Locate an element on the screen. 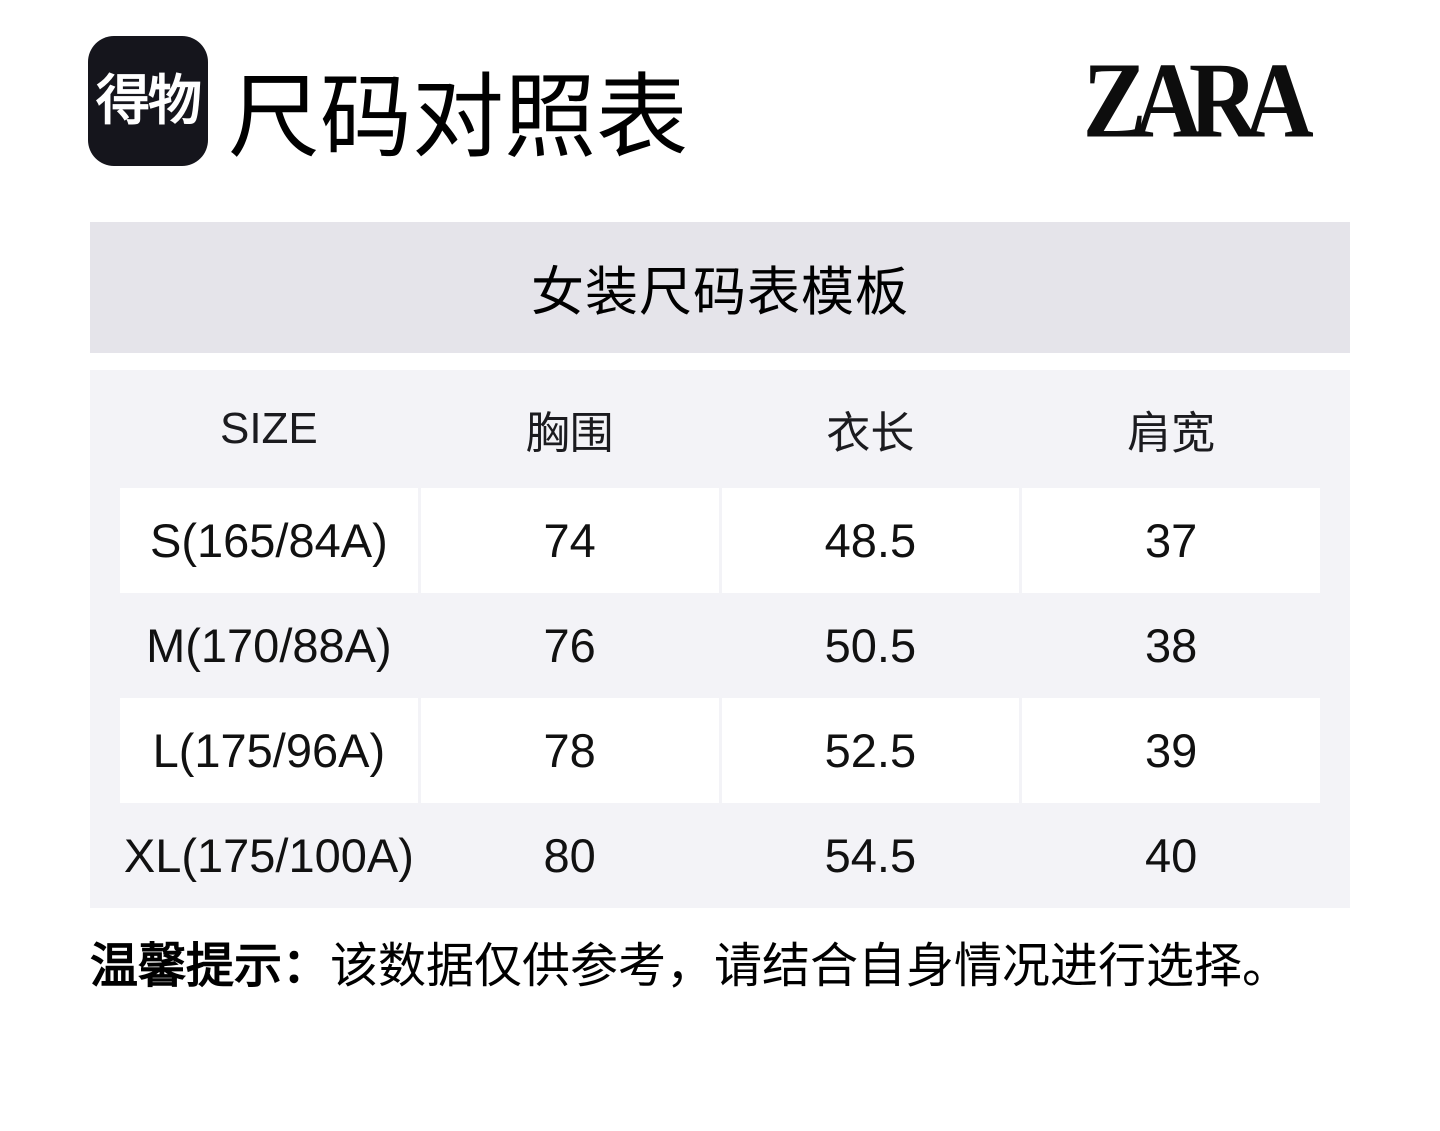  table-row: S(165/84A) 74 48.5 37 is located at coordinates (720, 540).